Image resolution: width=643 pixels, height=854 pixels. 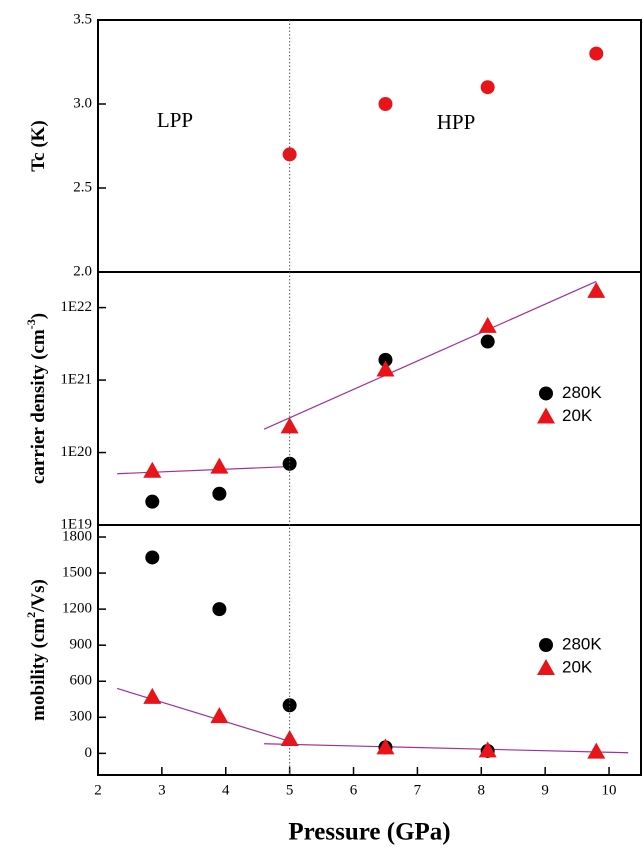 What do you see at coordinates (369, 832) in the screenshot?
I see `x-axis-label: Pressure (GPa)` at bounding box center [369, 832].